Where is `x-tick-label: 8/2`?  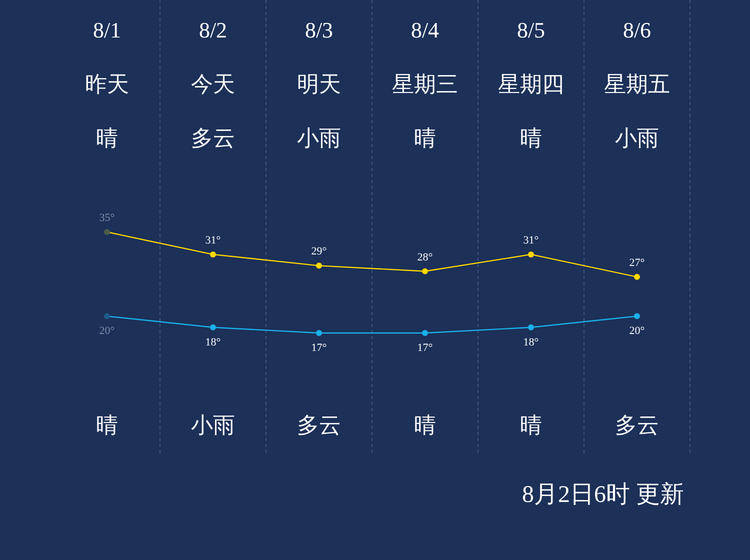 x-tick-label: 8/2 is located at coordinates (213, 30).